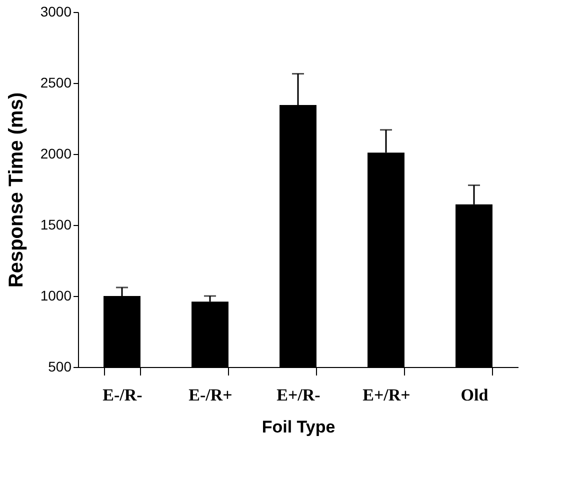 This screenshot has height=480, width=580. Describe the element at coordinates (299, 427) in the screenshot. I see `x-axis-title: Foil Type` at that location.